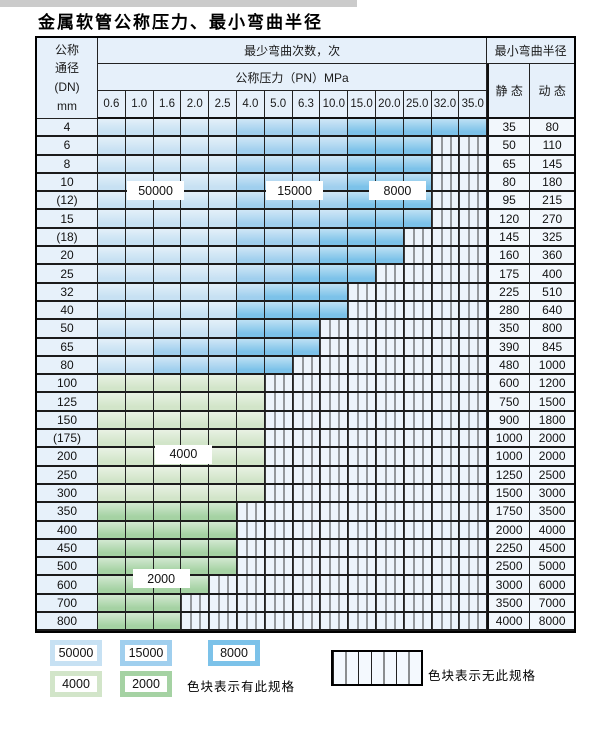 The height and width of the screenshot is (743, 600). Describe the element at coordinates (509, 439) in the screenshot. I see `static-value: 1000` at that location.